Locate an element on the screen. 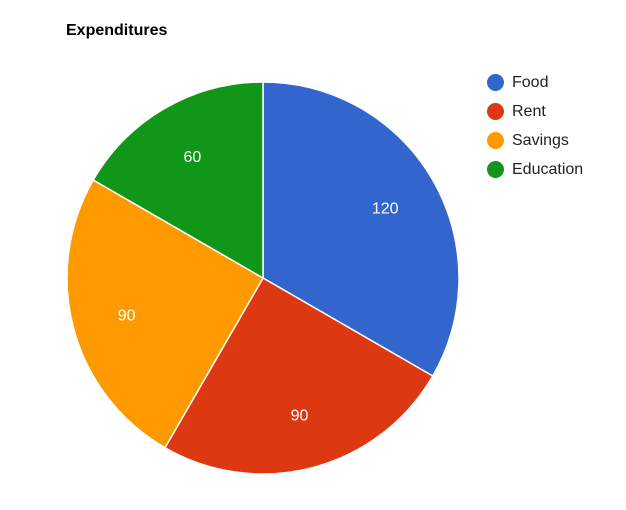  legend-swatch-education is located at coordinates (495, 169).